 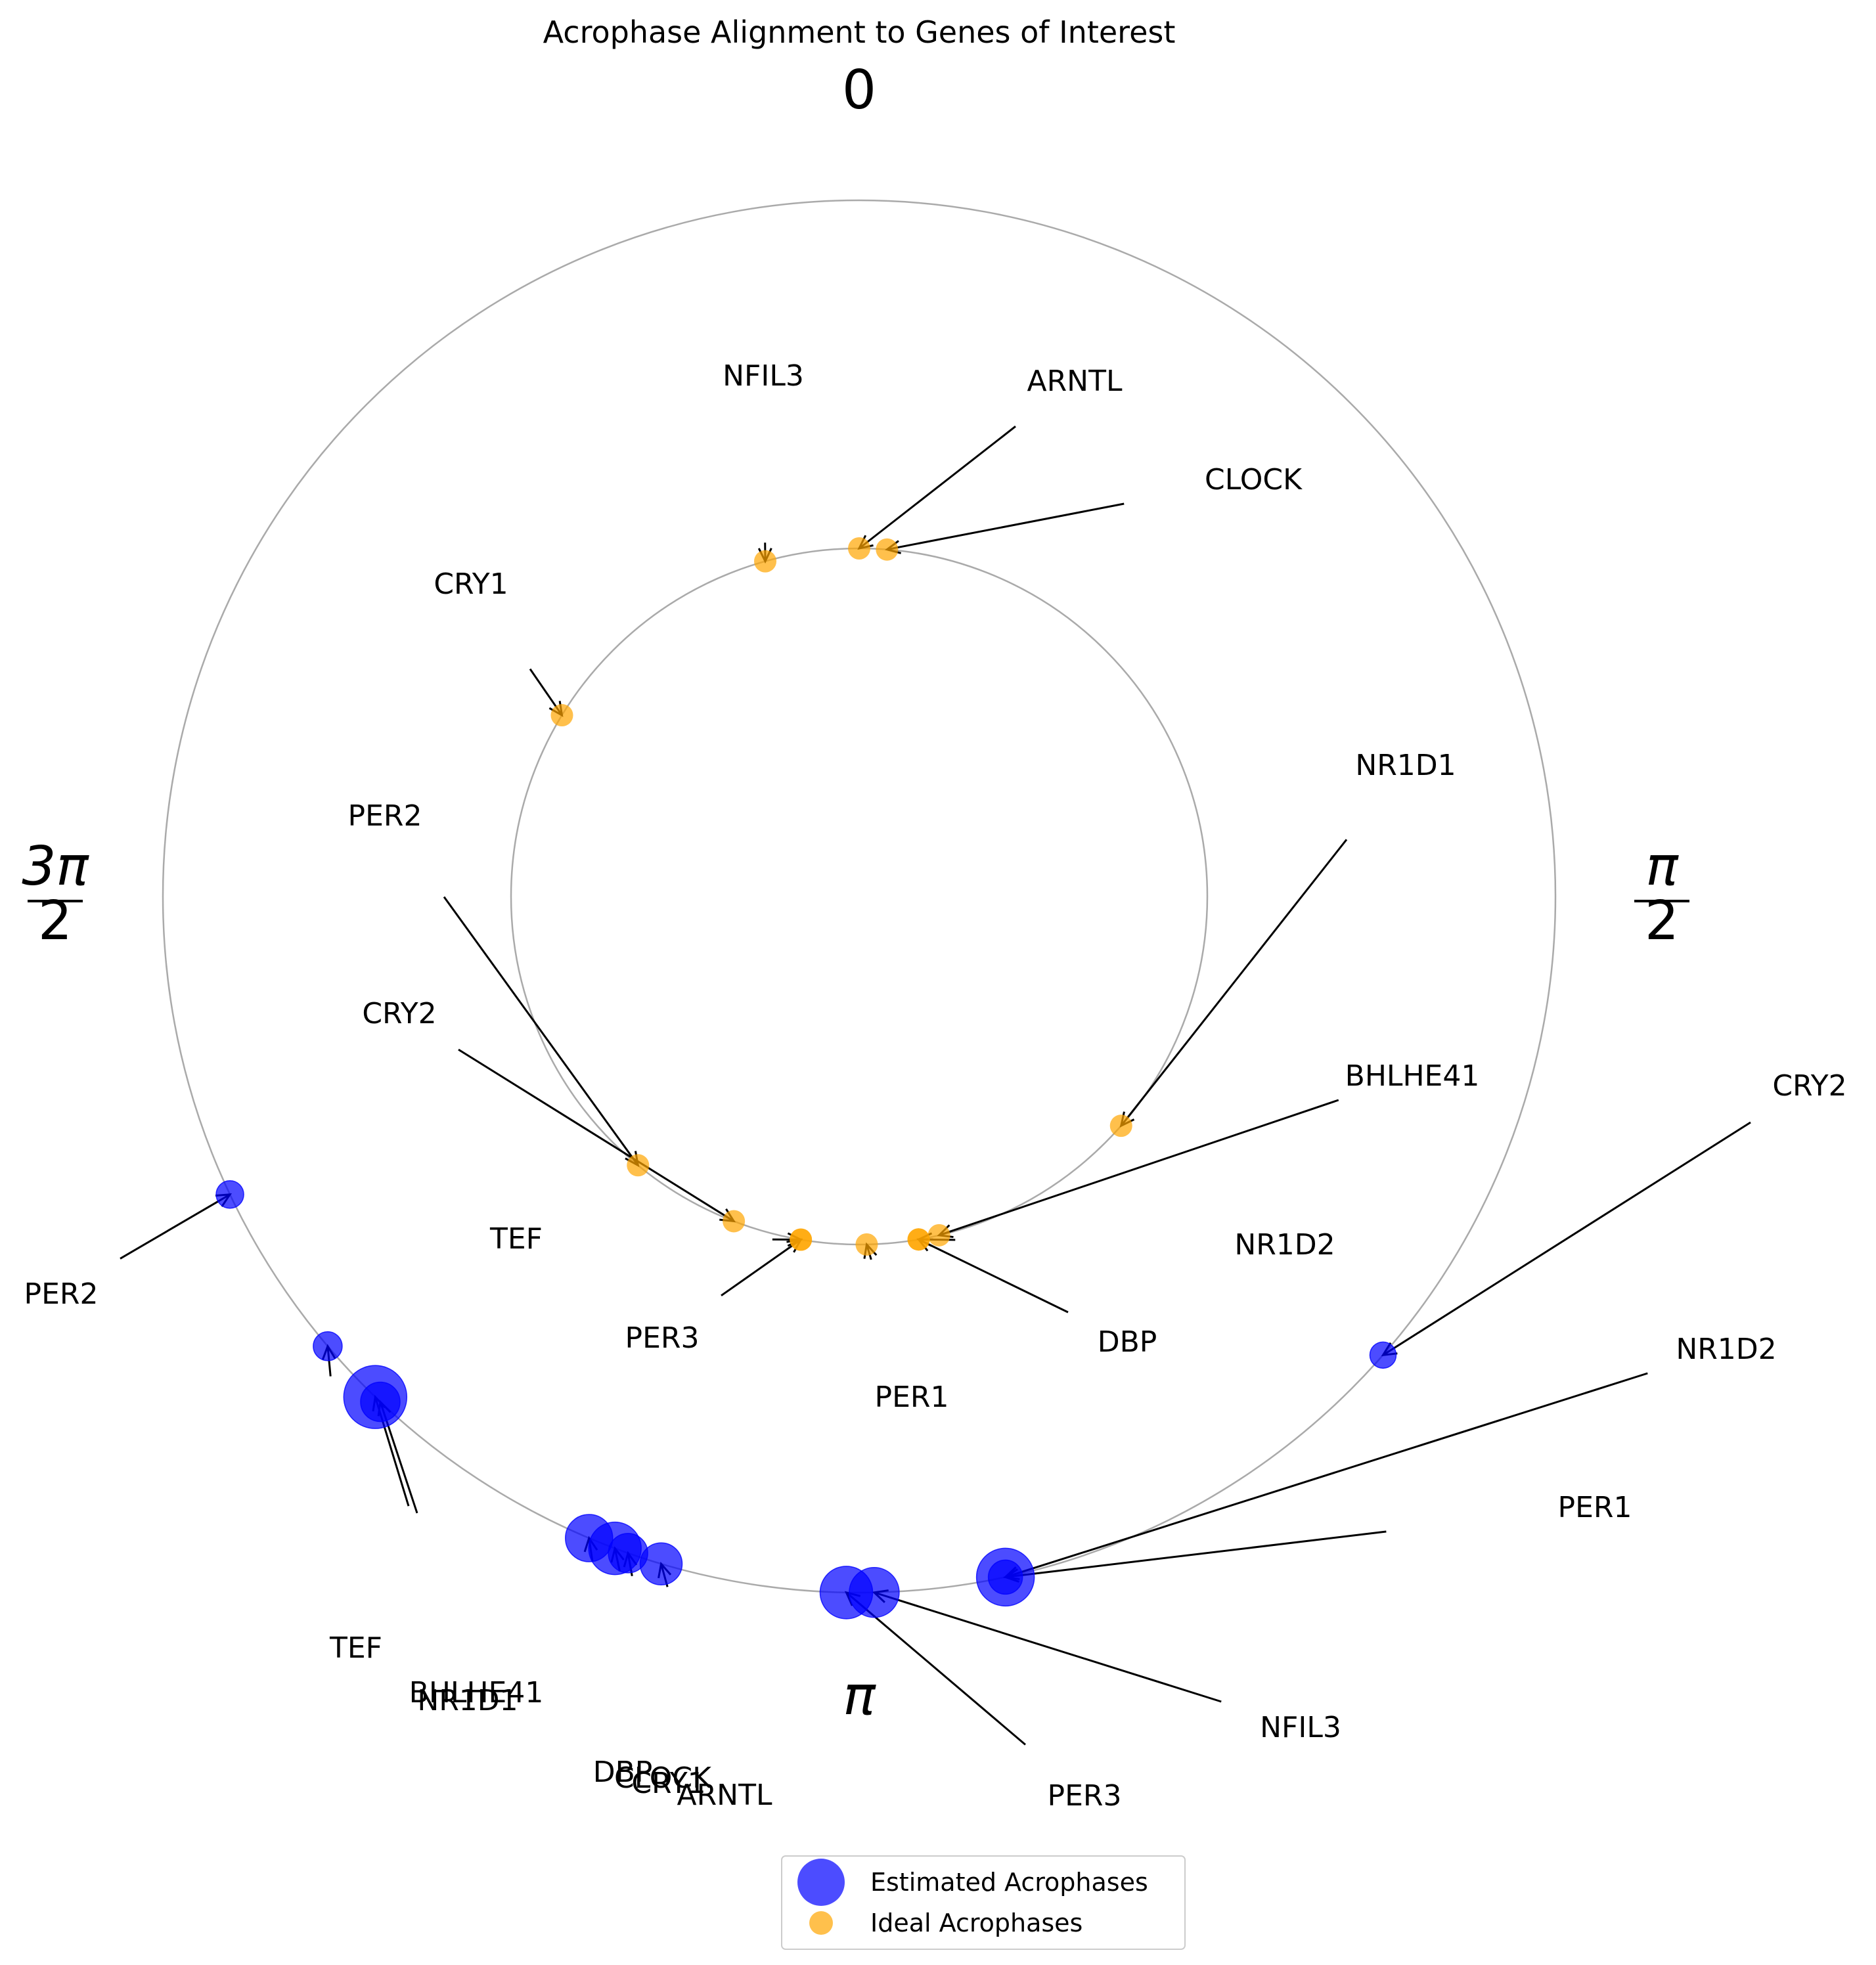 I want to click on estimated-per3-arrow-line, so click(x=935, y=1669).